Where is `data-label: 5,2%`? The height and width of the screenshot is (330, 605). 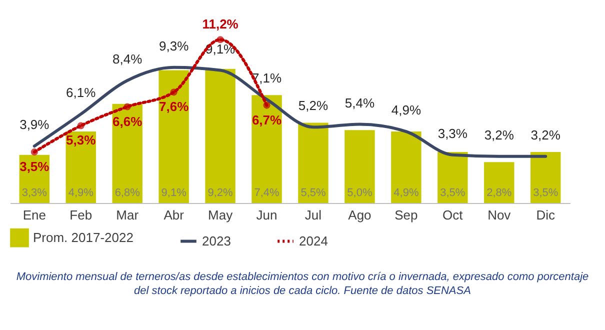 data-label: 5,2% is located at coordinates (313, 106).